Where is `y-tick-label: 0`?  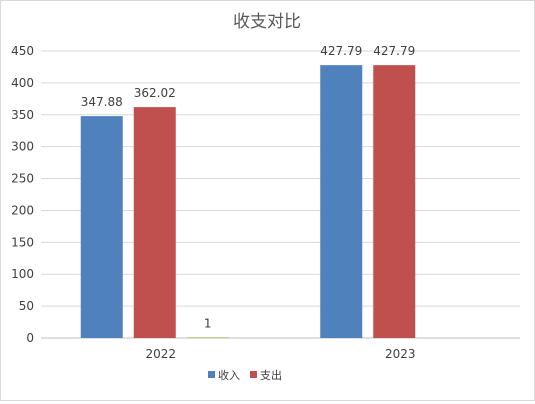
y-tick-label: 0 is located at coordinates (30, 338).